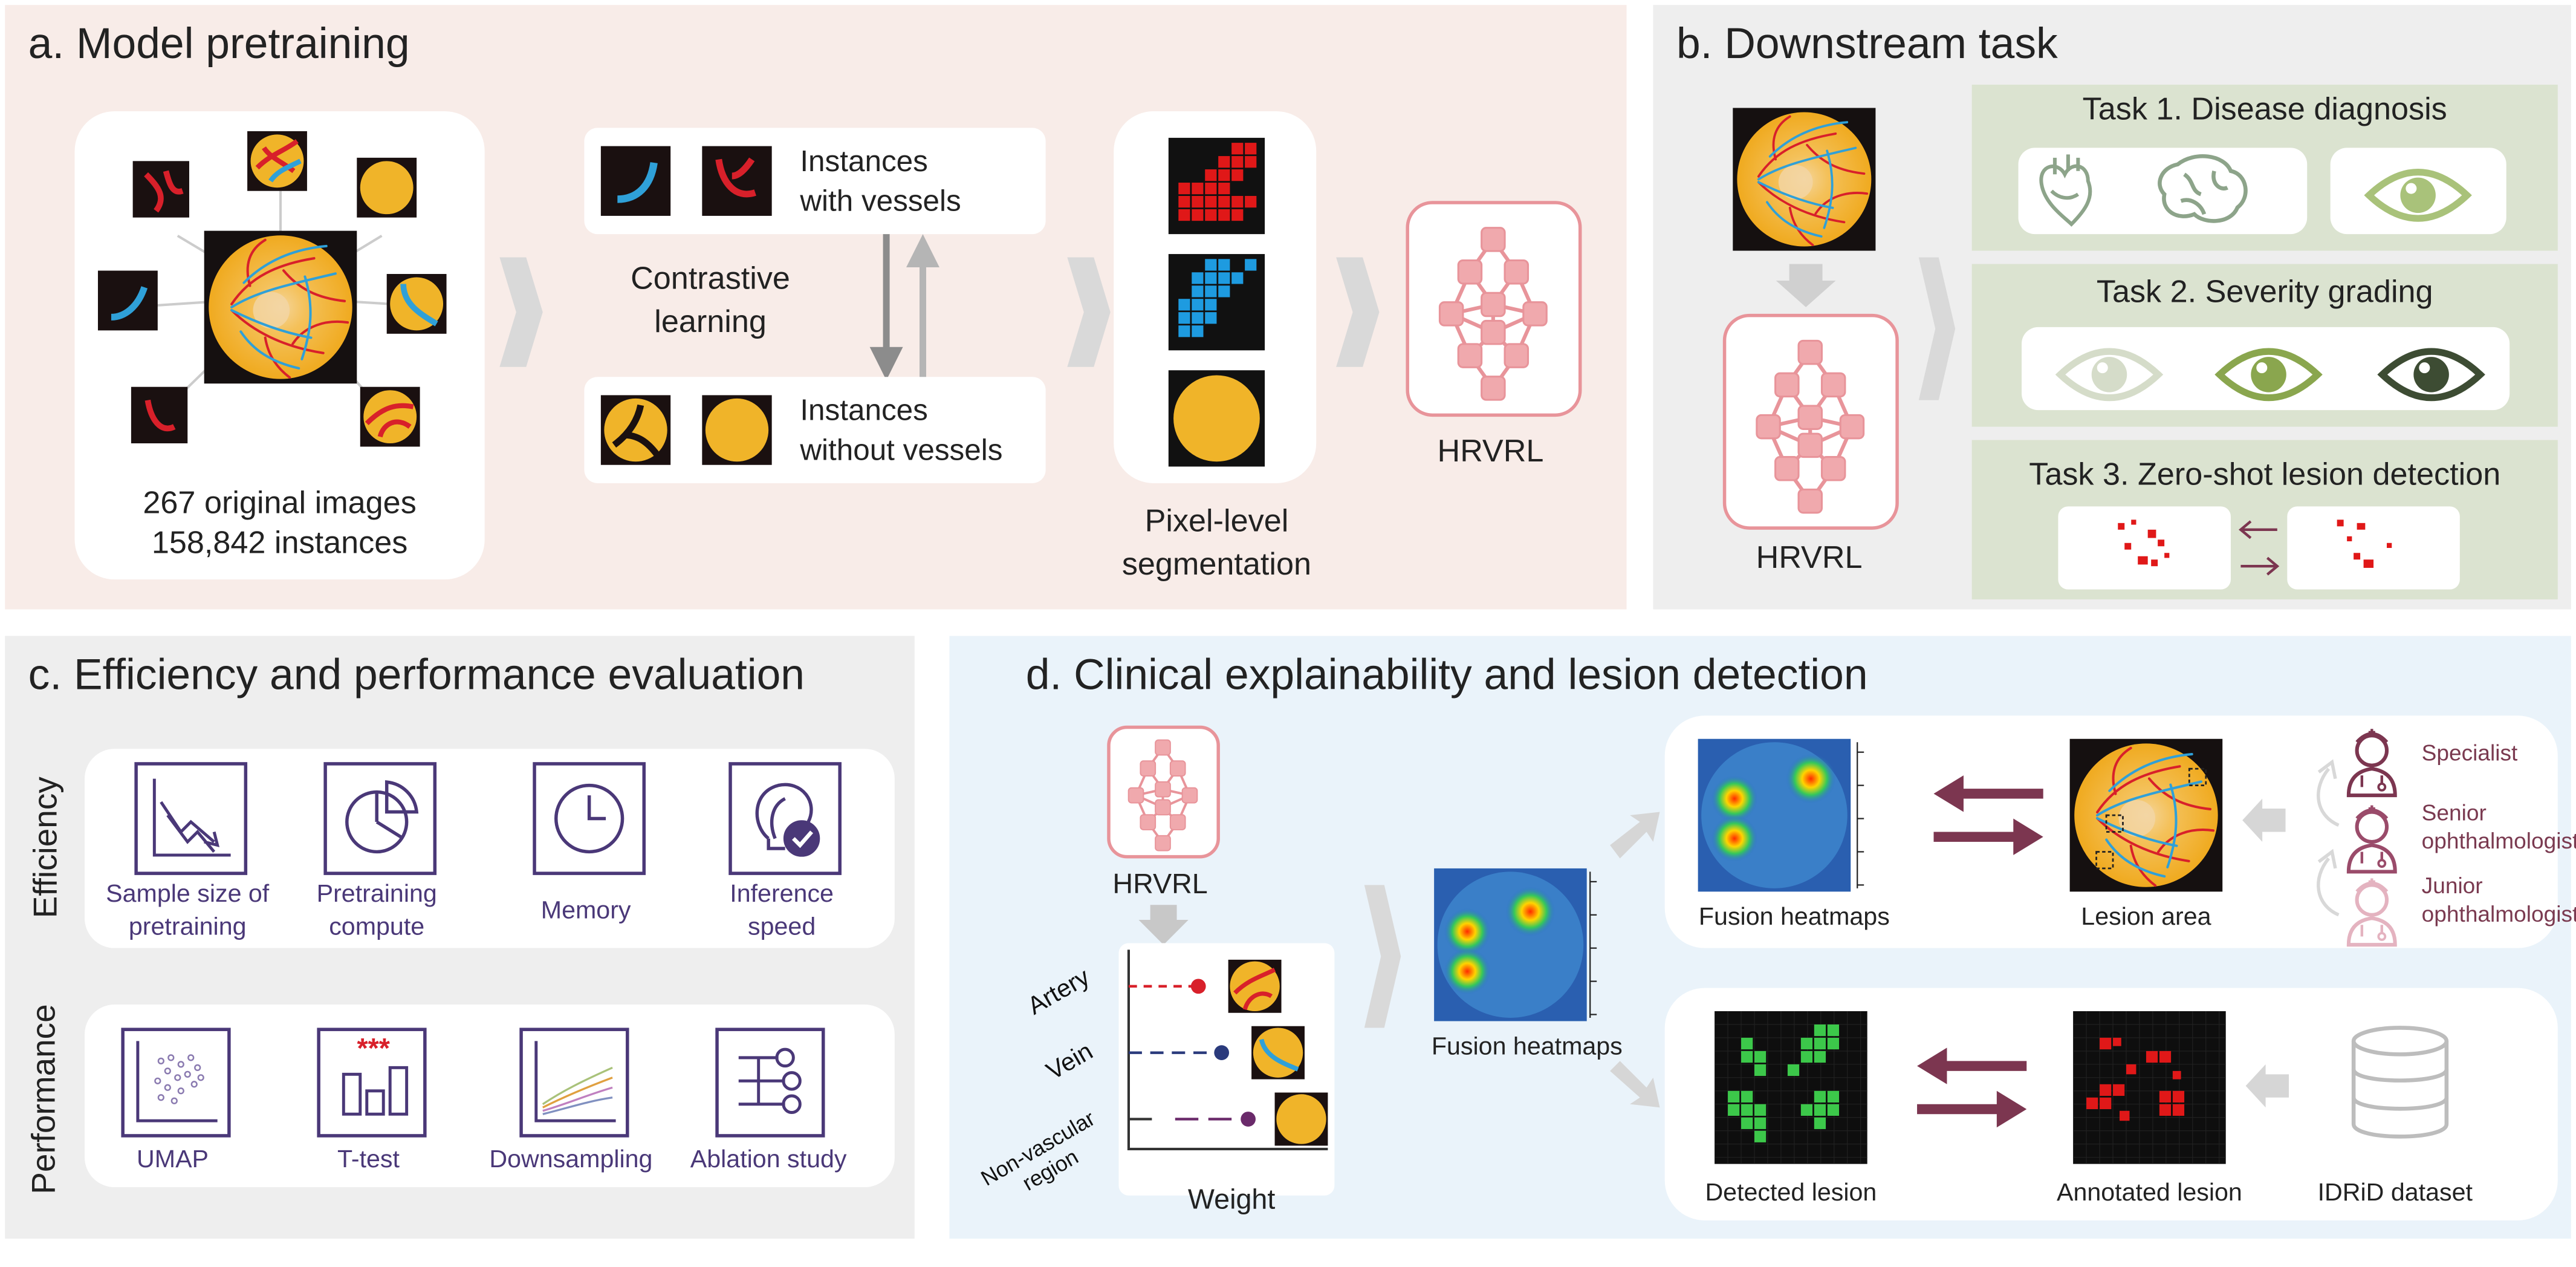  What do you see at coordinates (2264, 820) in the screenshot?
I see `arrow-left-icon` at bounding box center [2264, 820].